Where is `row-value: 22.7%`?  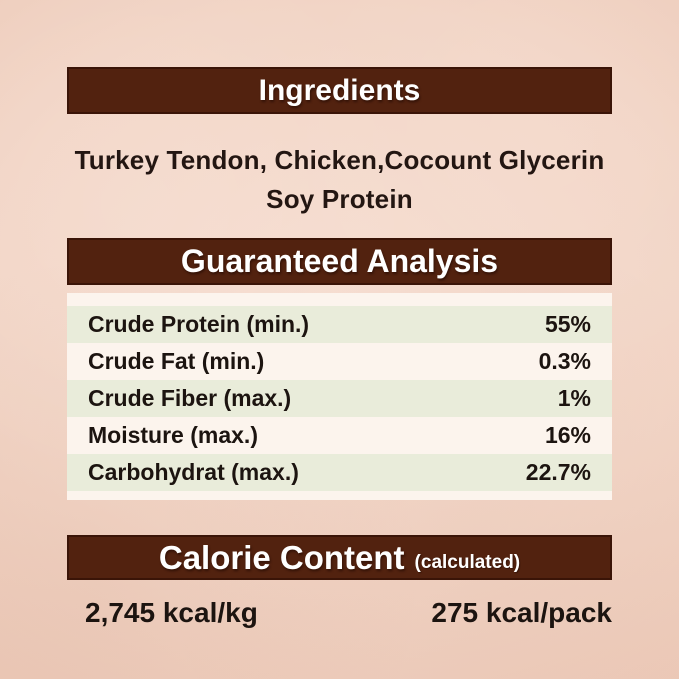 row-value: 22.7% is located at coordinates (558, 472).